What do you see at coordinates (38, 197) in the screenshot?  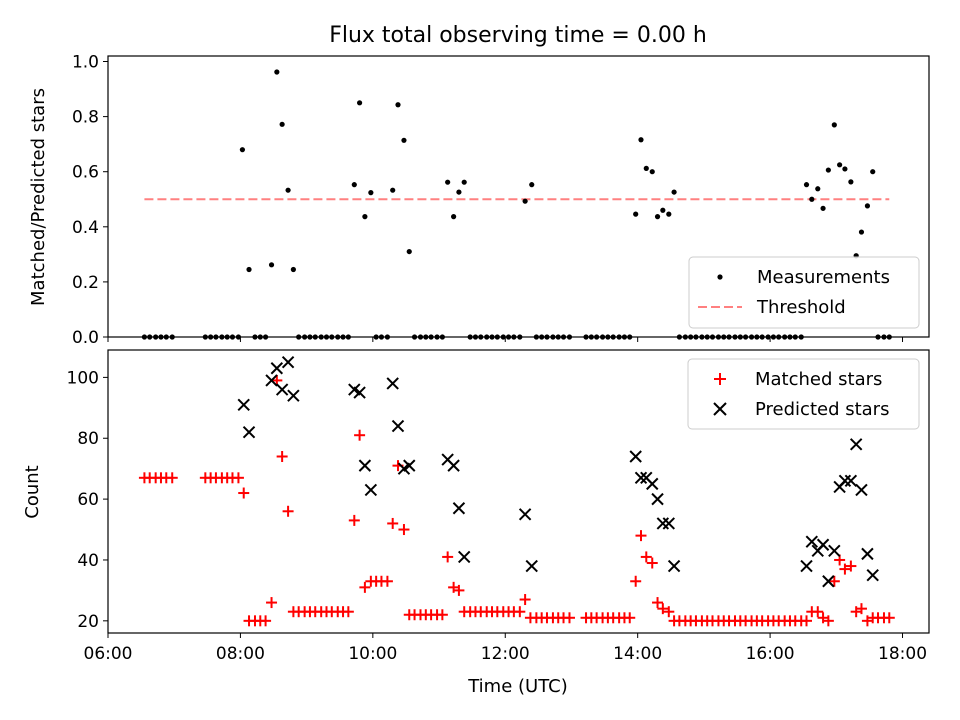 I see `ratio-y-axis-label: Matched/Predicted stars` at bounding box center [38, 197].